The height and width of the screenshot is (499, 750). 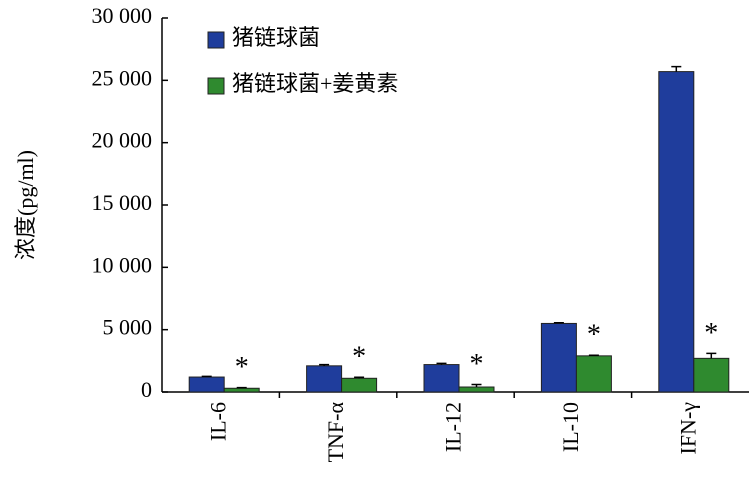 What do you see at coordinates (146, 389) in the screenshot?
I see `y-tick-label: 0` at bounding box center [146, 389].